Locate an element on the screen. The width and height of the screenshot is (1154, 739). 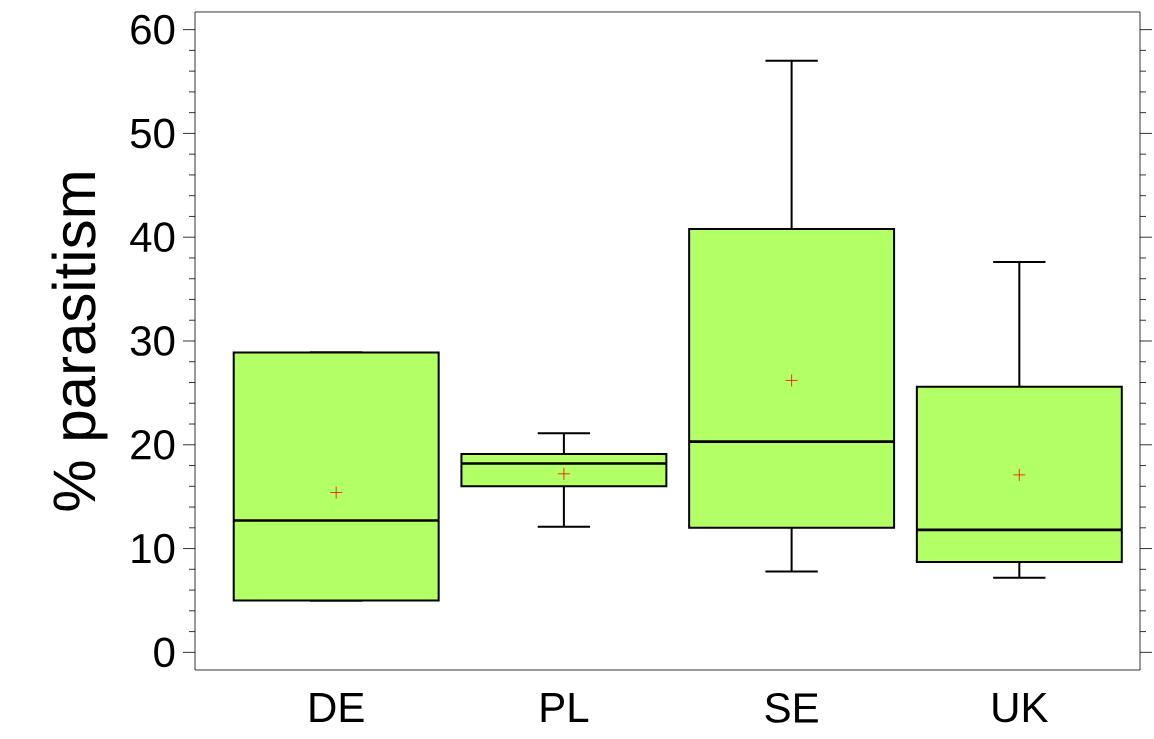
x-tick-label: UK is located at coordinates (1021, 708).